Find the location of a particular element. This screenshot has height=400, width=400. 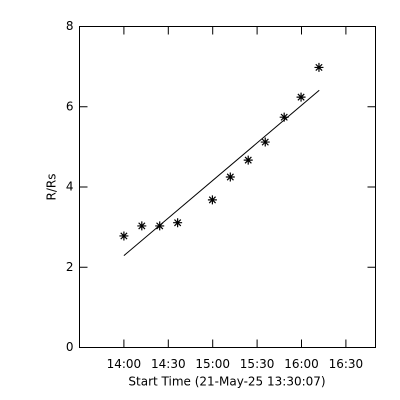

x-tick-label: 15:00 is located at coordinates (212, 364).